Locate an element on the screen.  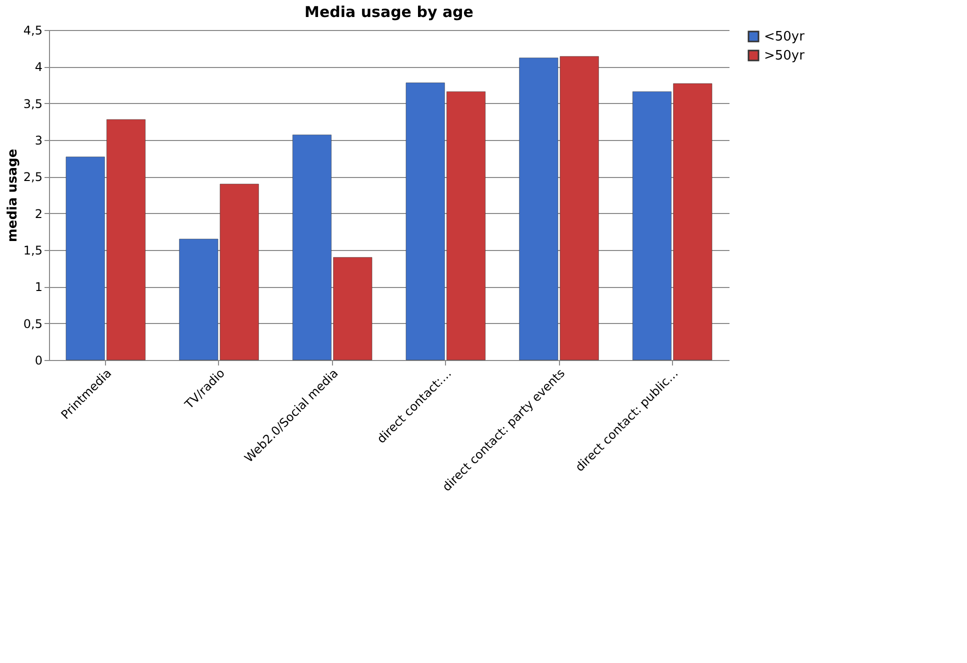
y-tick-label: 3,5 is located at coordinates (32, 103).